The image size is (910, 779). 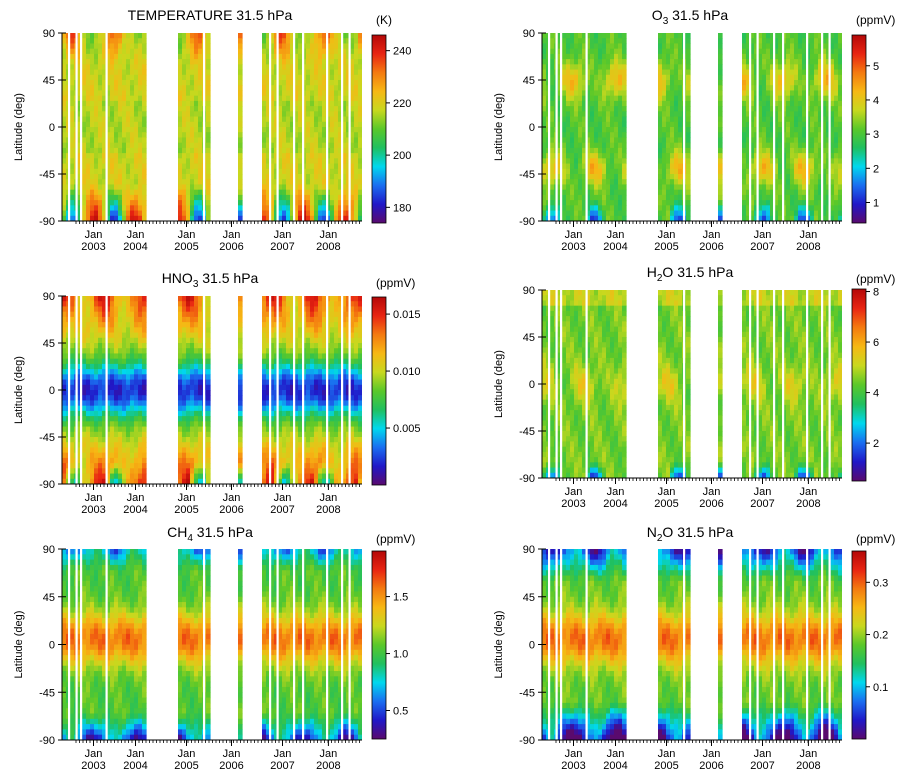 I want to click on y-tick-label: 45, so click(x=529, y=81).